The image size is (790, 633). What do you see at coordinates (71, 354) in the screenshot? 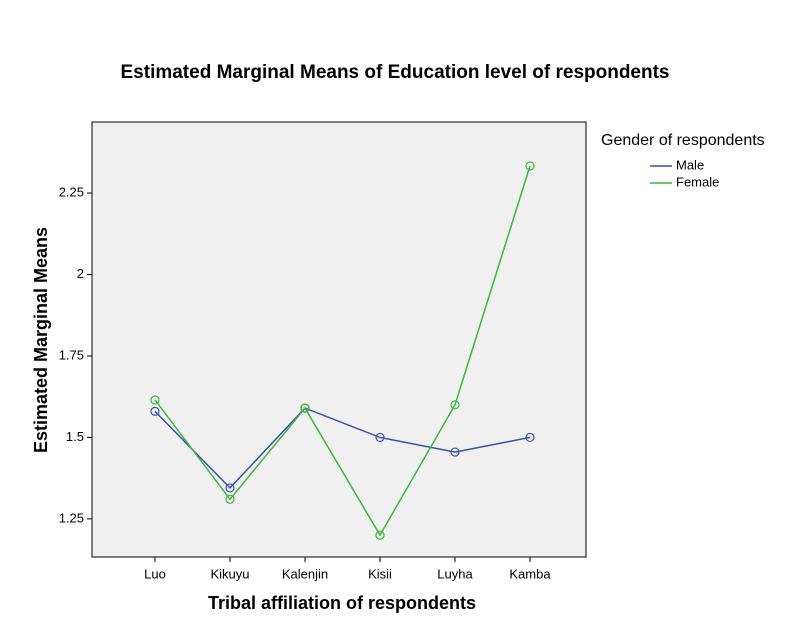
I see `y-tick-label: 1.75` at bounding box center [71, 354].